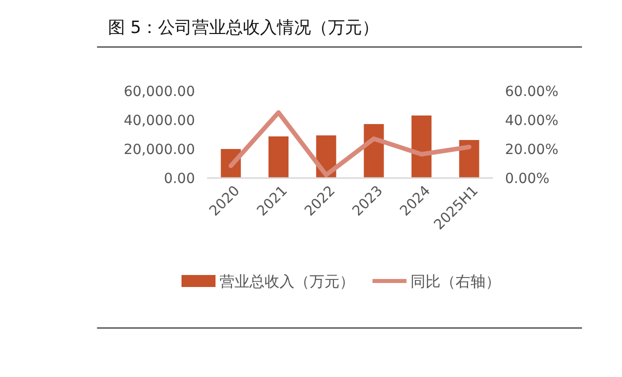 This screenshot has height=377, width=622. I want to click on y2-tick-label: 40.00%, so click(531, 120).